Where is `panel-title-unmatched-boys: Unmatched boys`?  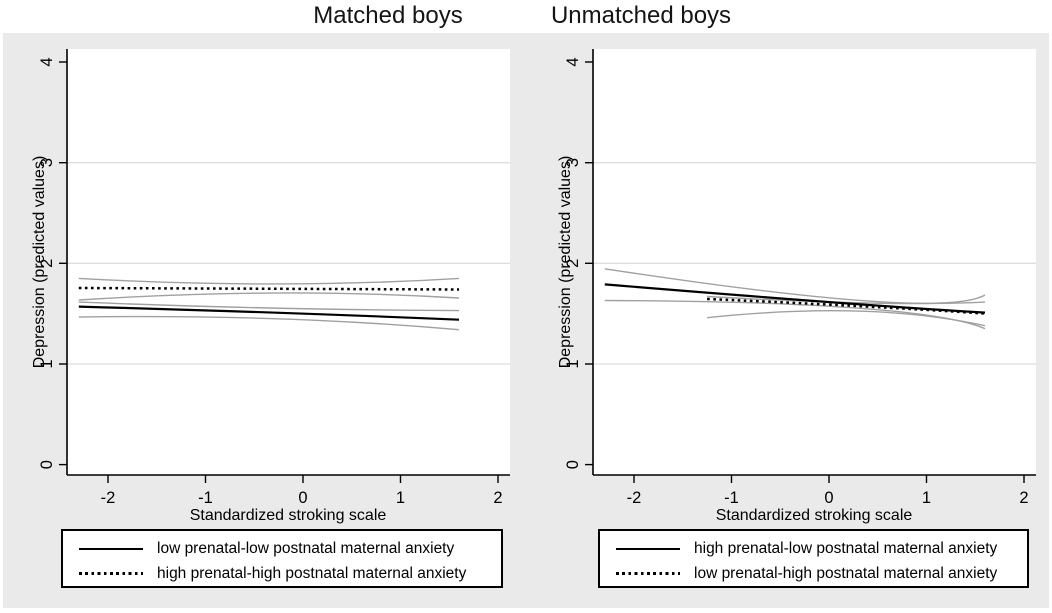
panel-title-unmatched-boys: Unmatched boys is located at coordinates (641, 15).